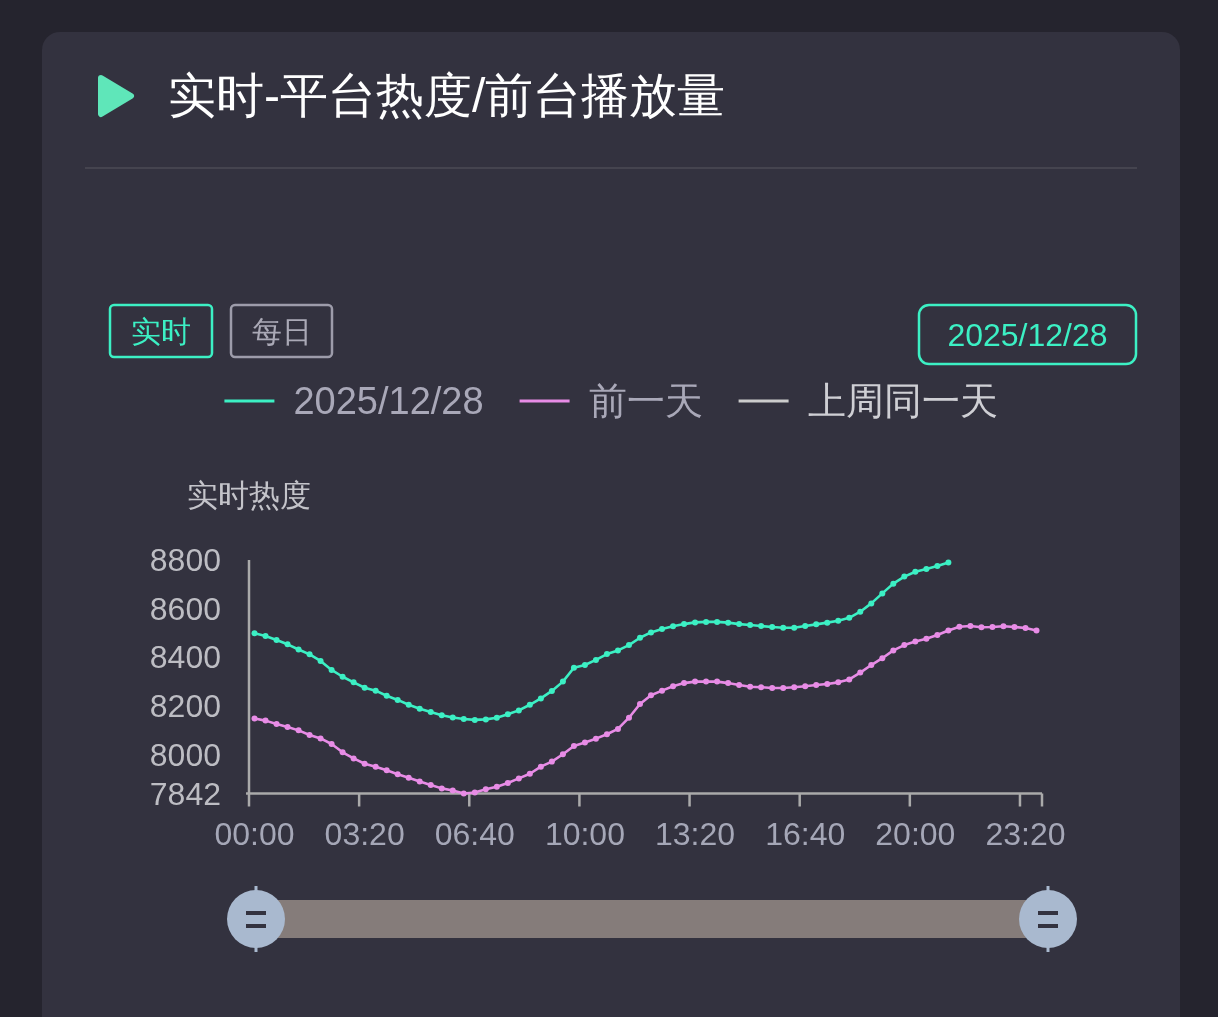  Describe the element at coordinates (364, 834) in the screenshot. I see `x-tick-label: 03:20` at that location.